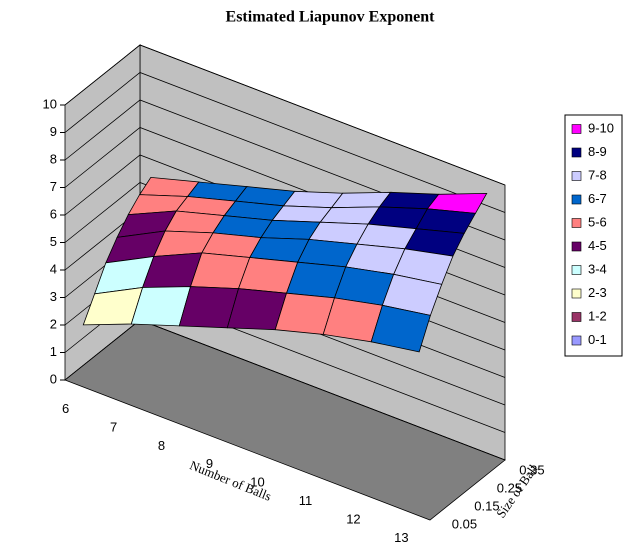  Describe the element at coordinates (597, 268) in the screenshot. I see `legend-label: 3-4` at that location.